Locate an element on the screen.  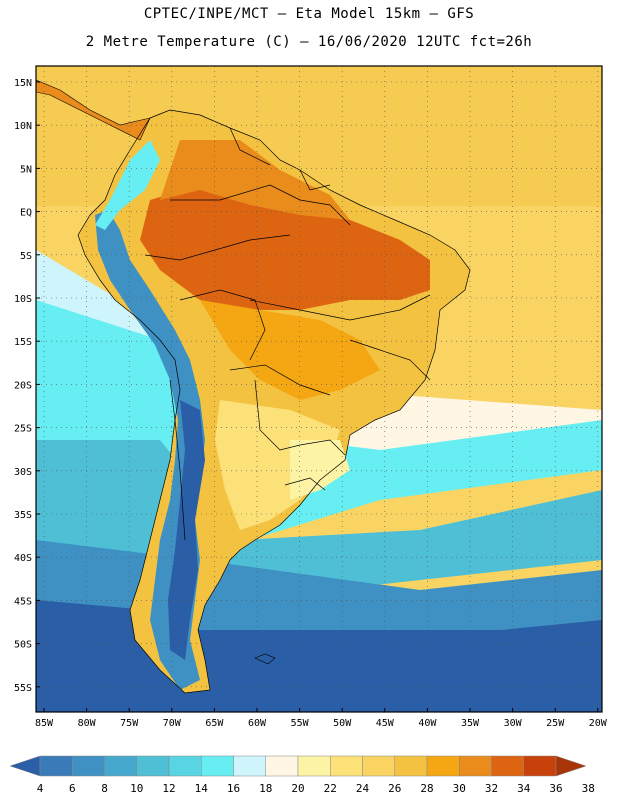
legend-arrow-high is located at coordinates (571, 766).